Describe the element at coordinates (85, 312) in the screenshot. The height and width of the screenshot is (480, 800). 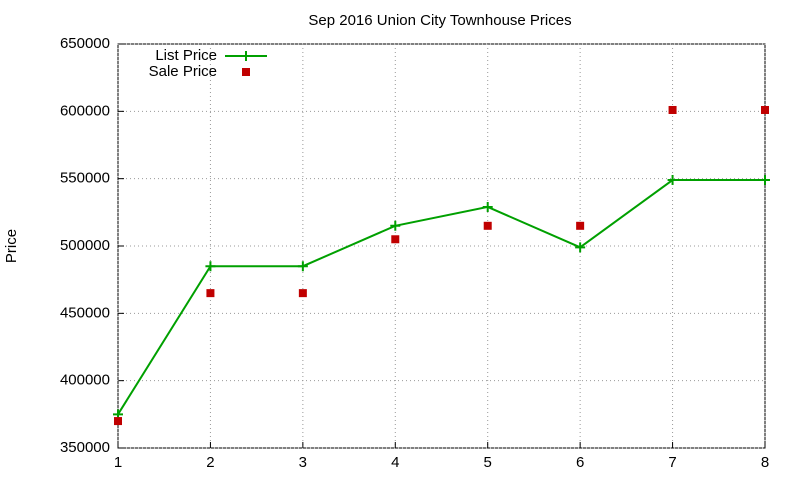
I see `y-tick-label: 450000` at that location.